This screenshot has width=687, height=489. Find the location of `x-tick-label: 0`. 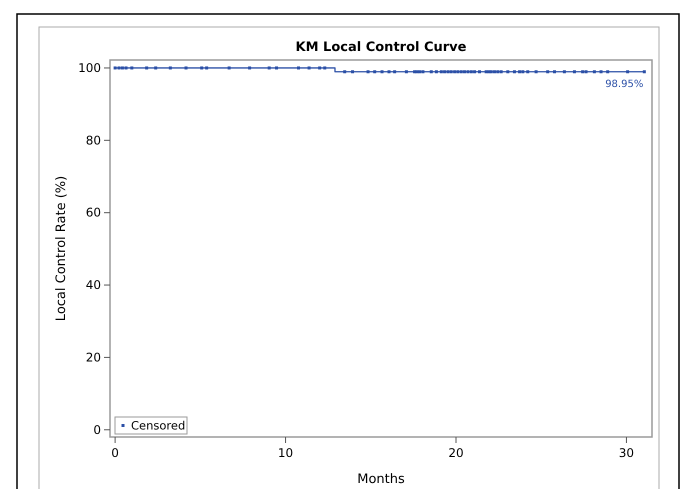

x-tick-label: 0 is located at coordinates (115, 453).